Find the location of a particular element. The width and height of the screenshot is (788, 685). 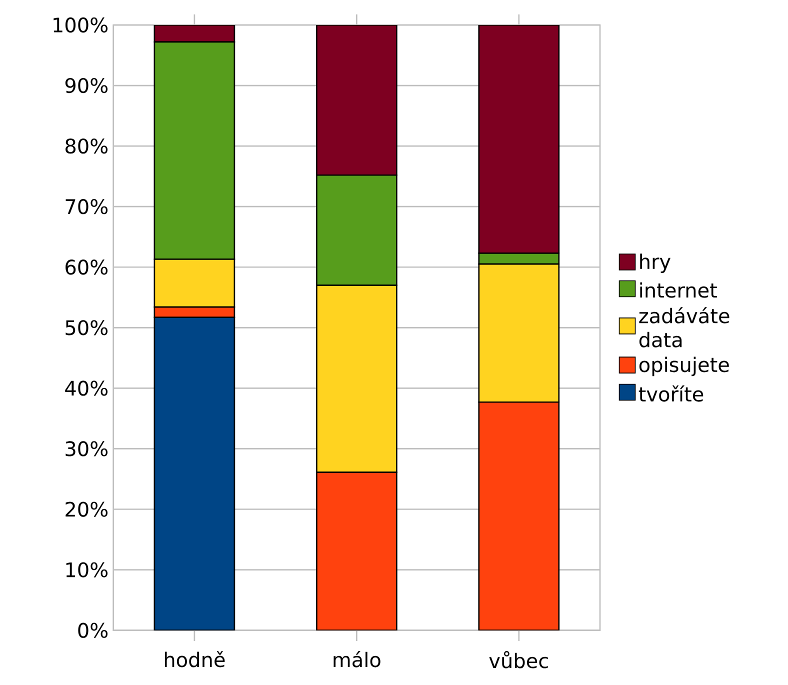

x-tick-label: málo is located at coordinates (357, 659).